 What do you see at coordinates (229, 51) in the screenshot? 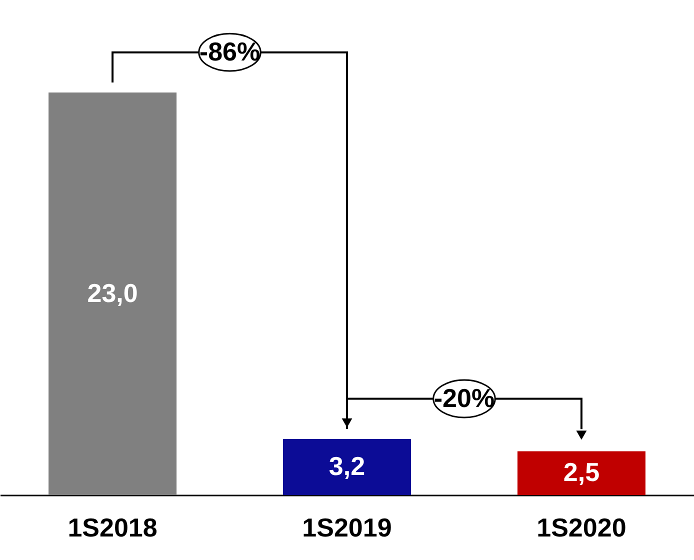
I see `text: -86%` at bounding box center [229, 51].